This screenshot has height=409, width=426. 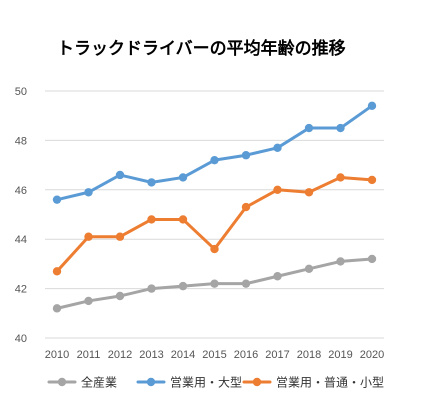 What do you see at coordinates (21, 215) in the screenshot?
I see `y-axis-ticks: 40 42 44 46 48 50` at bounding box center [21, 215].